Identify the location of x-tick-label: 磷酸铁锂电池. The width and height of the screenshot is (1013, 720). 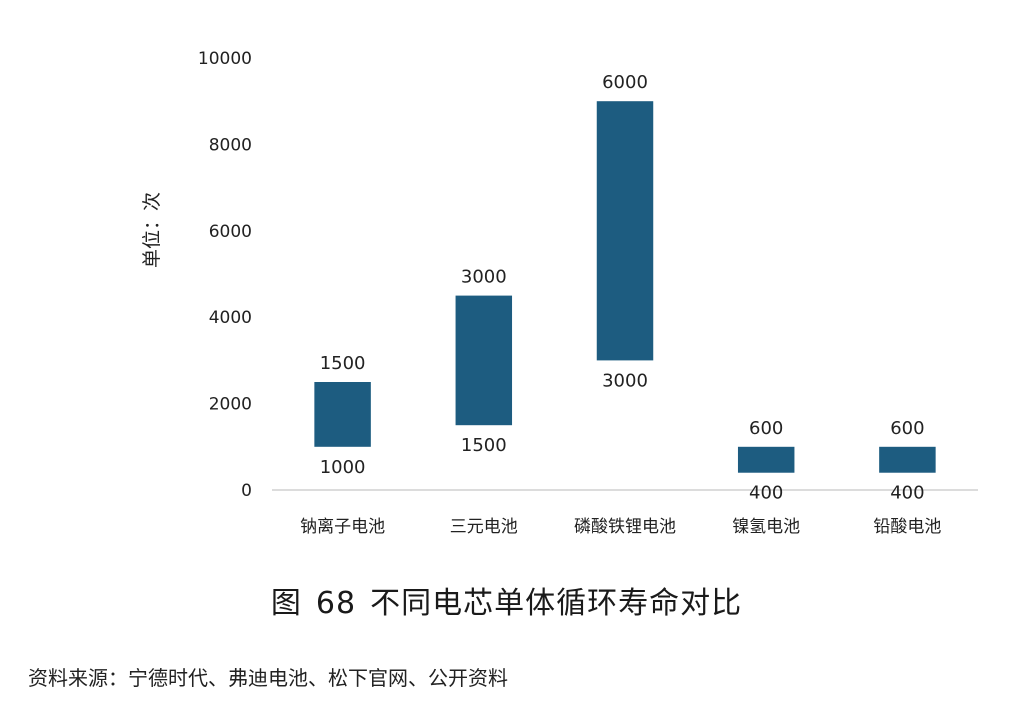
(625, 527).